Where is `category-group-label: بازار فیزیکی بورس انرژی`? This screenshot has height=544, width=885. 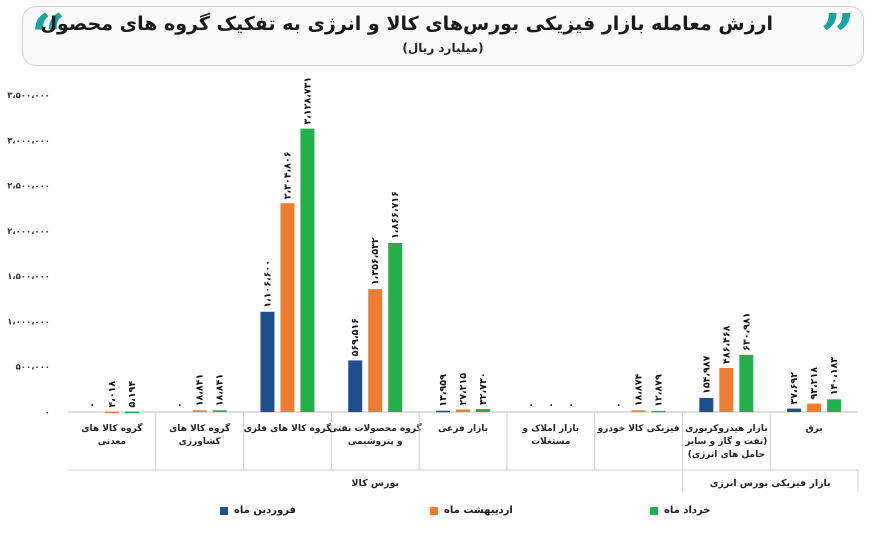 category-group-label: بازار فیزیکی بورس انرژی is located at coordinates (770, 483).